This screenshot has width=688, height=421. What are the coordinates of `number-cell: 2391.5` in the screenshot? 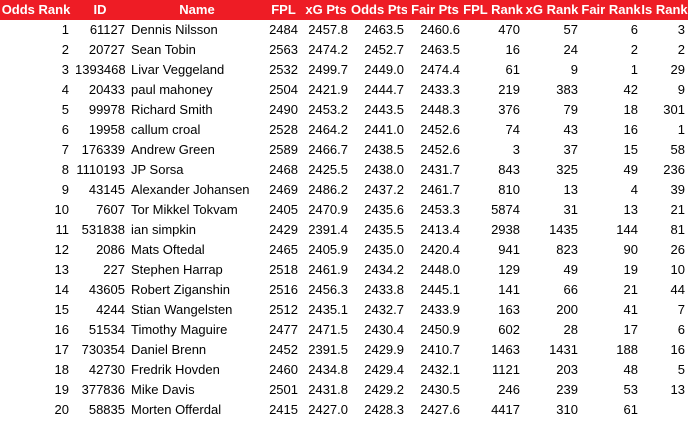 It's located at (328, 349).